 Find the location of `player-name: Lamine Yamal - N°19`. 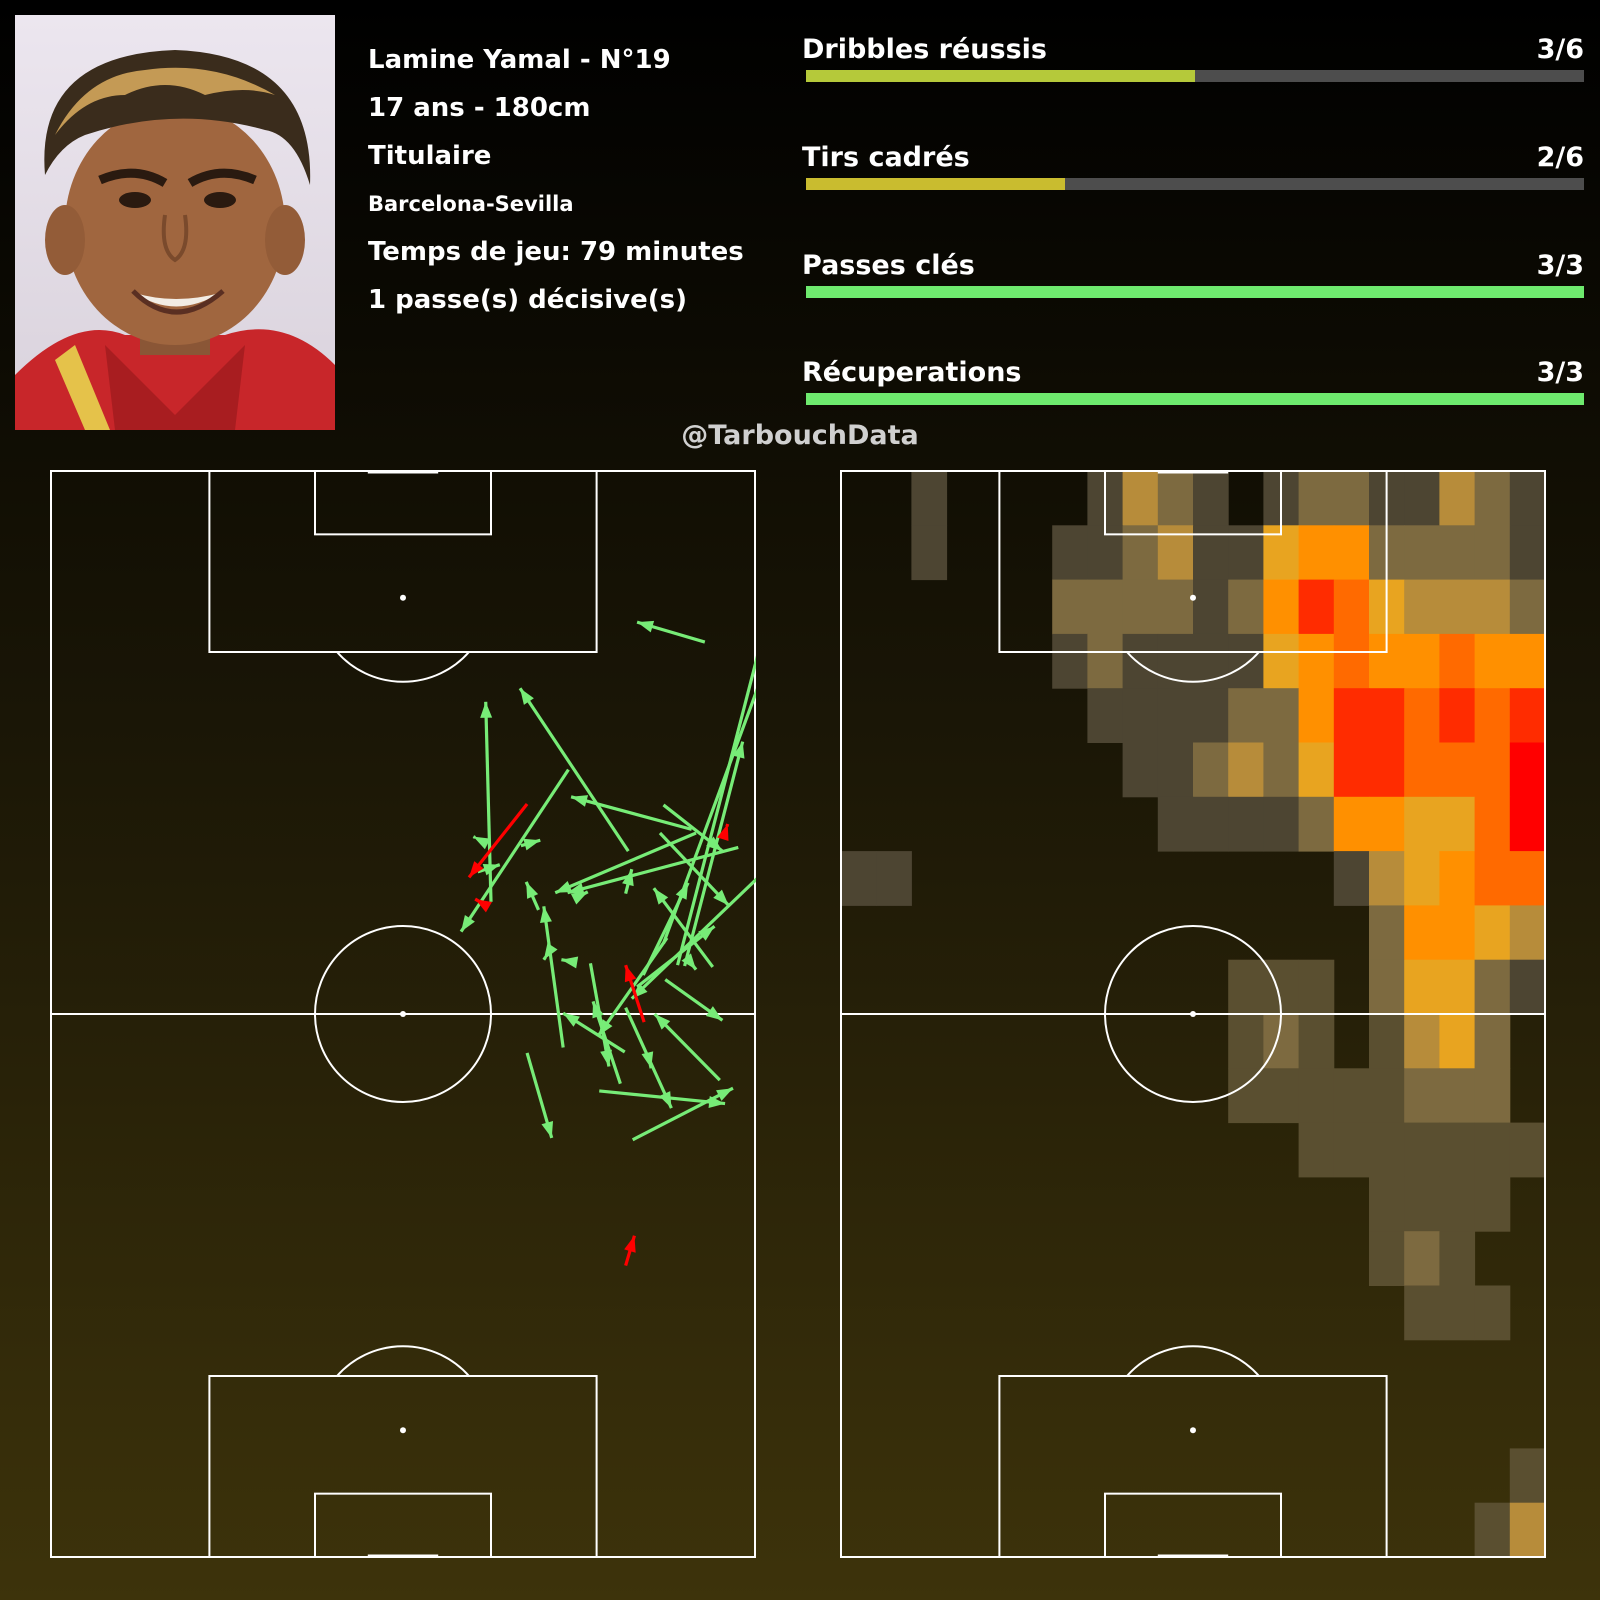

player-name: Lamine Yamal - N°19 is located at coordinates (519, 60).